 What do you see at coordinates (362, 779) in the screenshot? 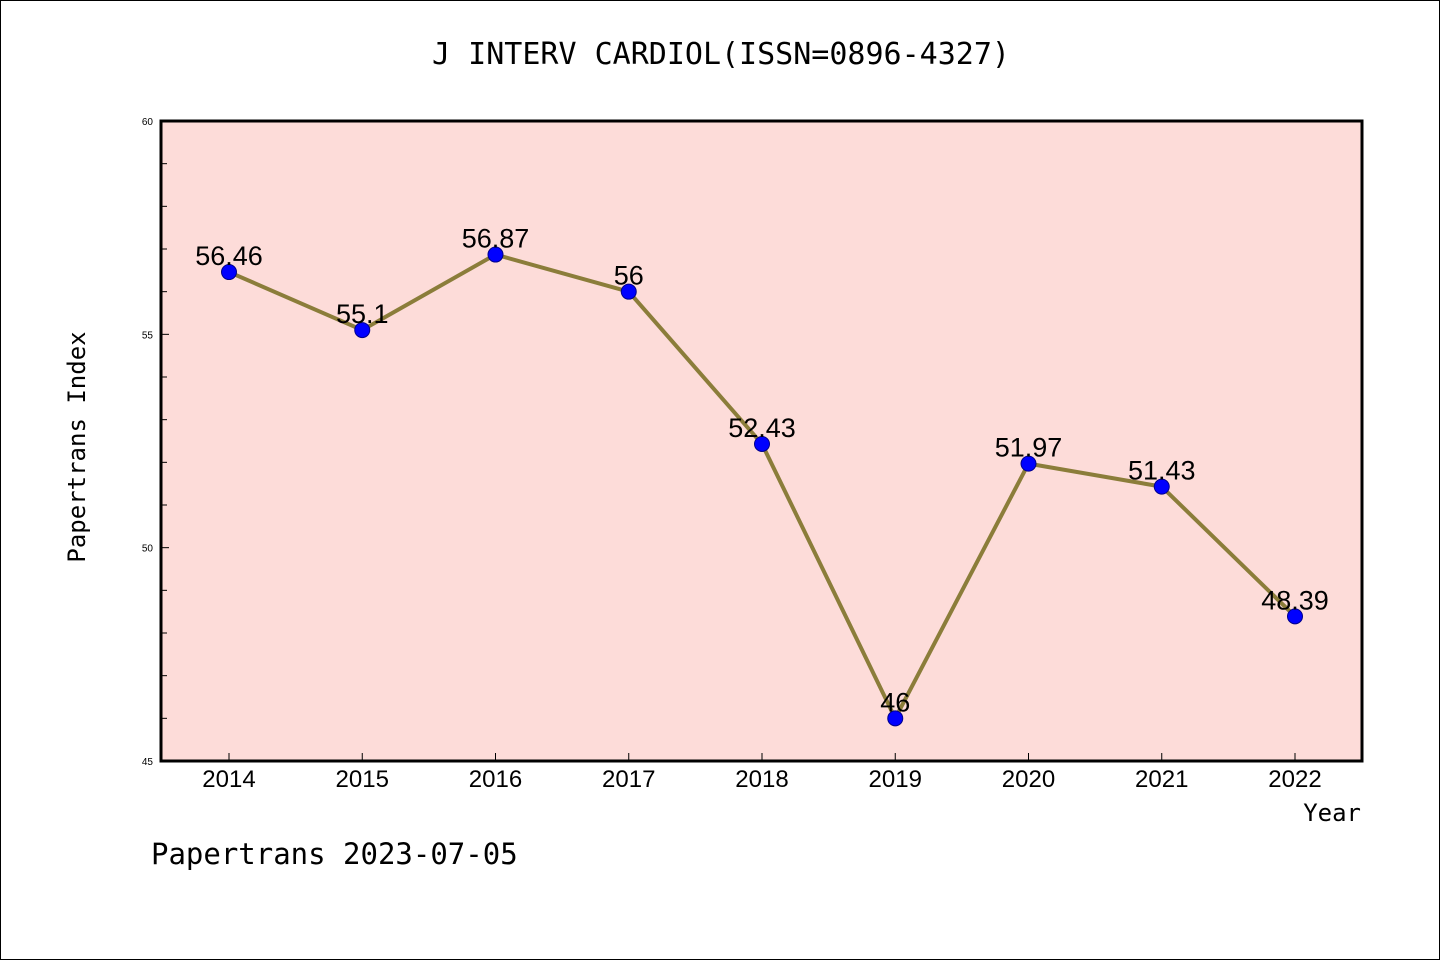
I see `x-tick-label: 2015` at bounding box center [362, 779].